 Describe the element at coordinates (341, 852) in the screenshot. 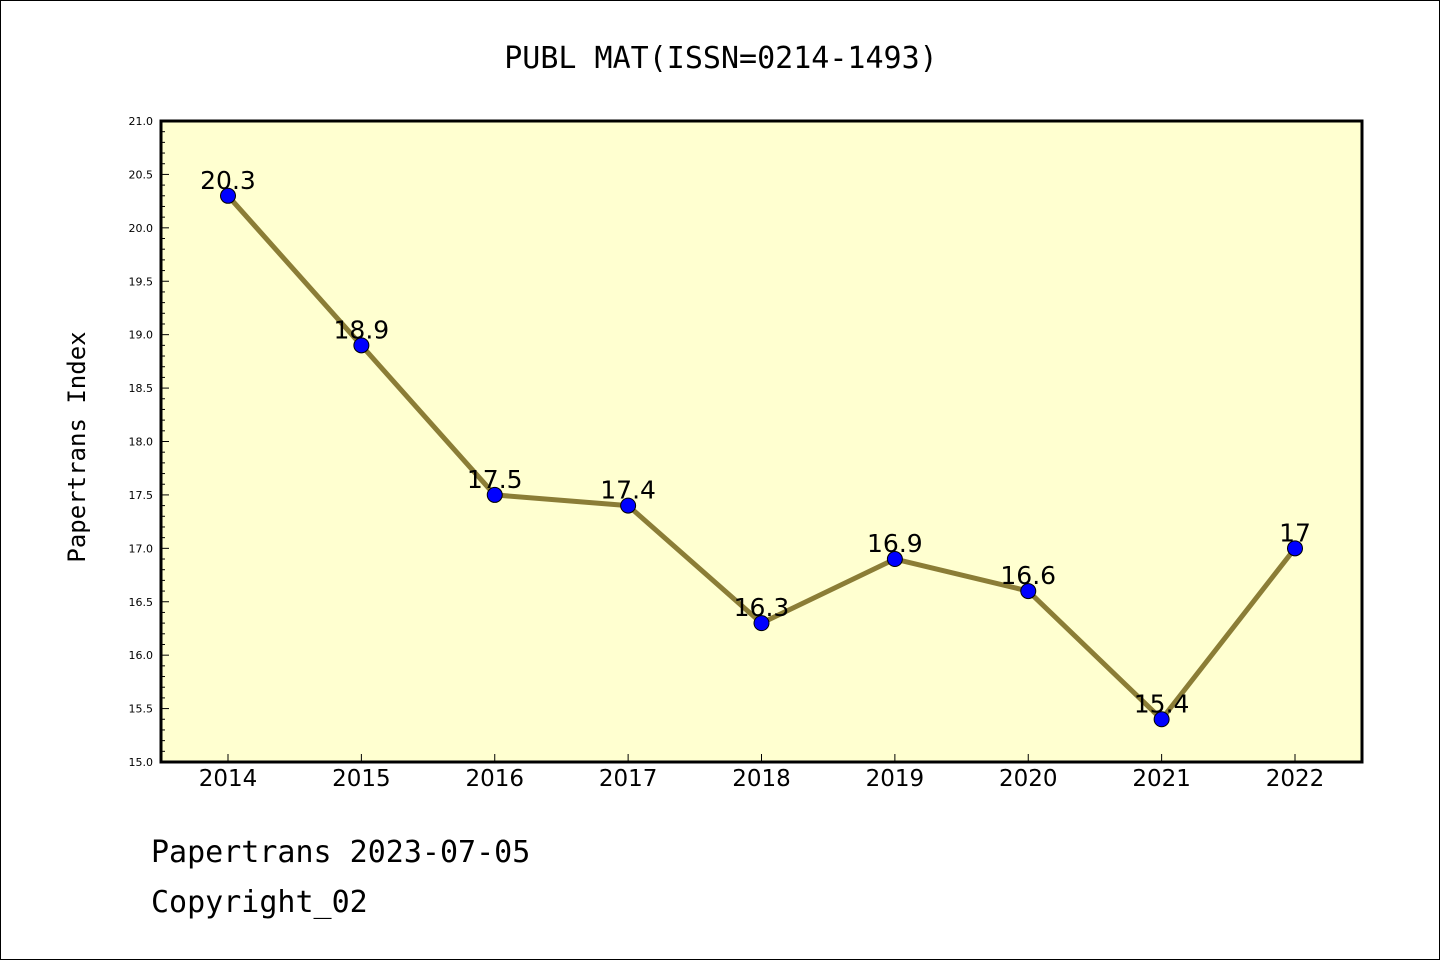

I see `footer-date: Papertrans 2023-07-05` at that location.